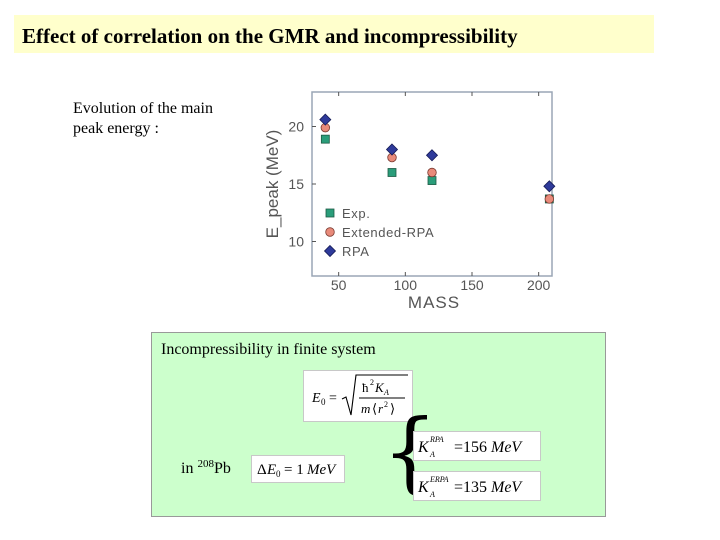 This screenshot has height=540, width=720. Describe the element at coordinates (296, 184) in the screenshot. I see `y-tick-label: 15` at that location.